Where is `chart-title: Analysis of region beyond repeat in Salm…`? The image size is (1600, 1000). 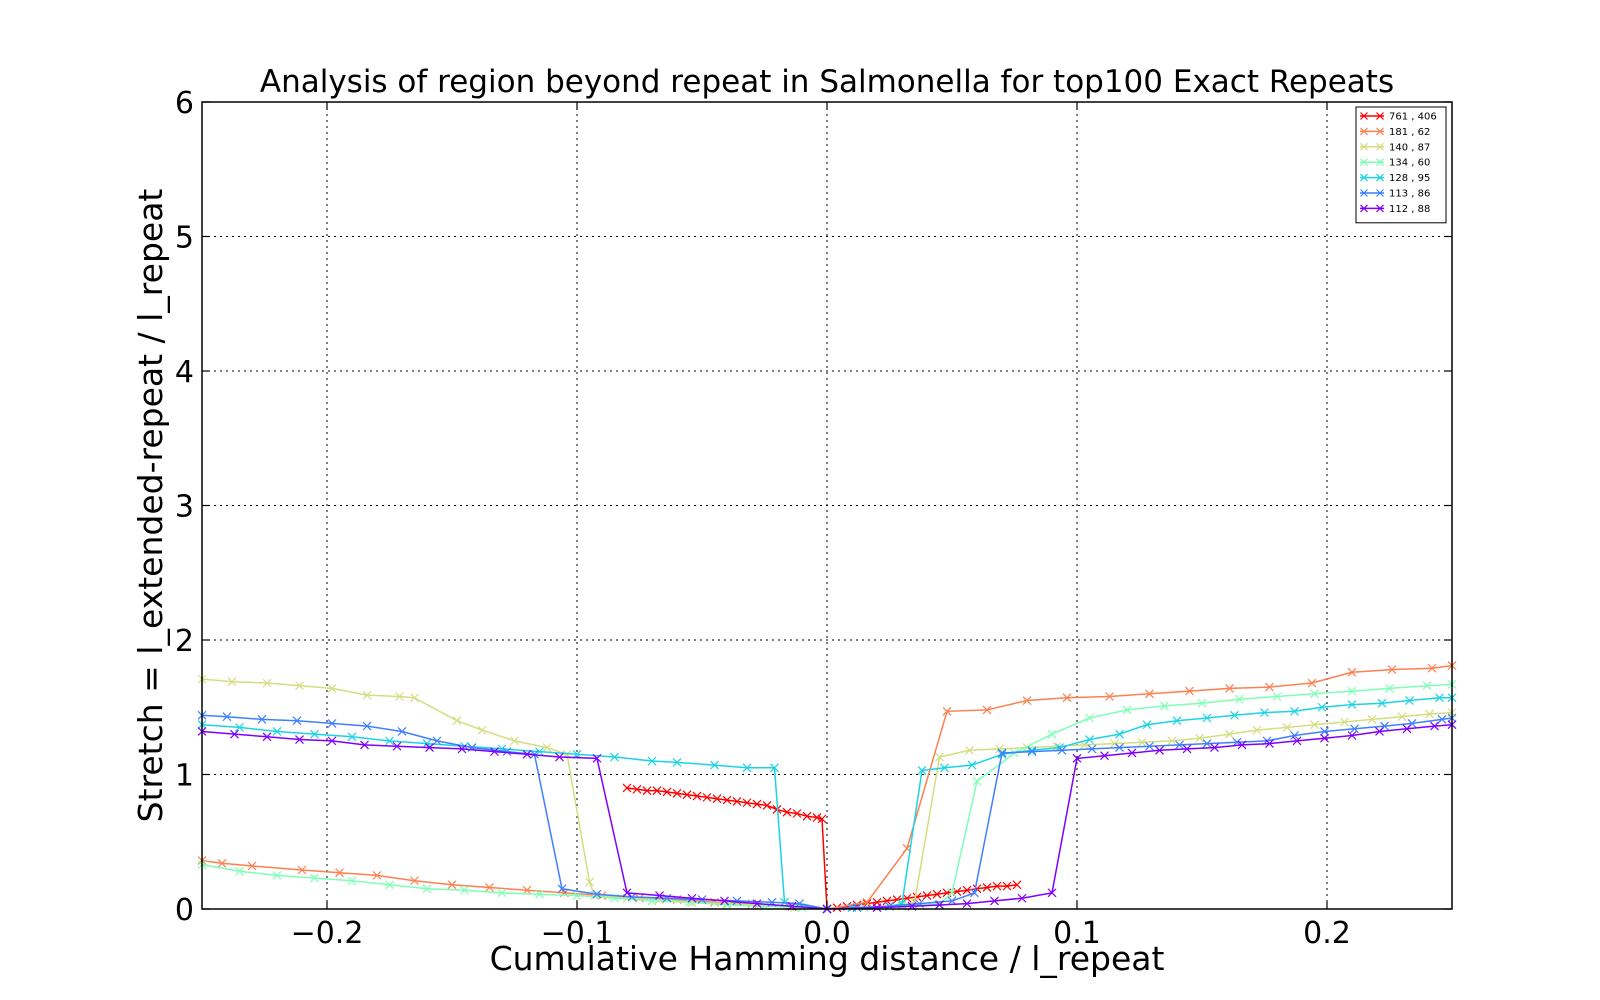
chart-title: Analysis of region beyond repeat in Salm… is located at coordinates (827, 82).